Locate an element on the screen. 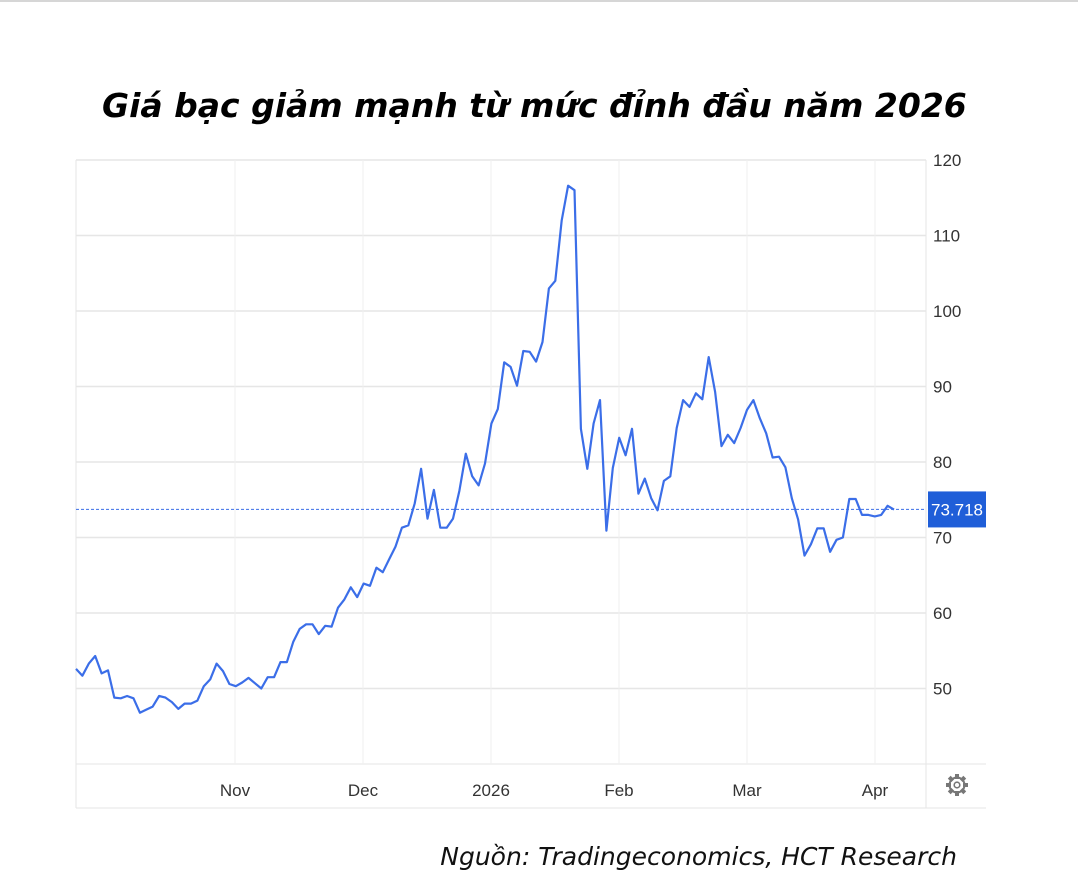 Image resolution: width=1078 pixels, height=893 pixels. last-value-badge is located at coordinates (957, 509).